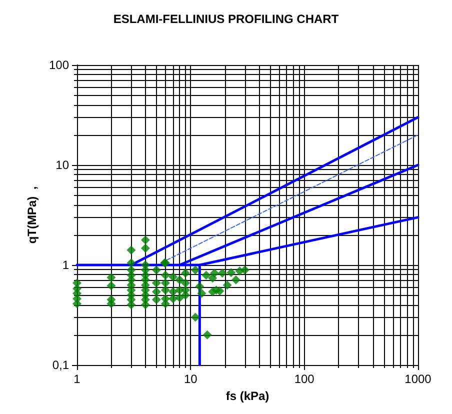 The height and width of the screenshot is (414, 452). What do you see at coordinates (248, 395) in the screenshot?
I see `x-axis-title: fs (kPa)` at bounding box center [248, 395].